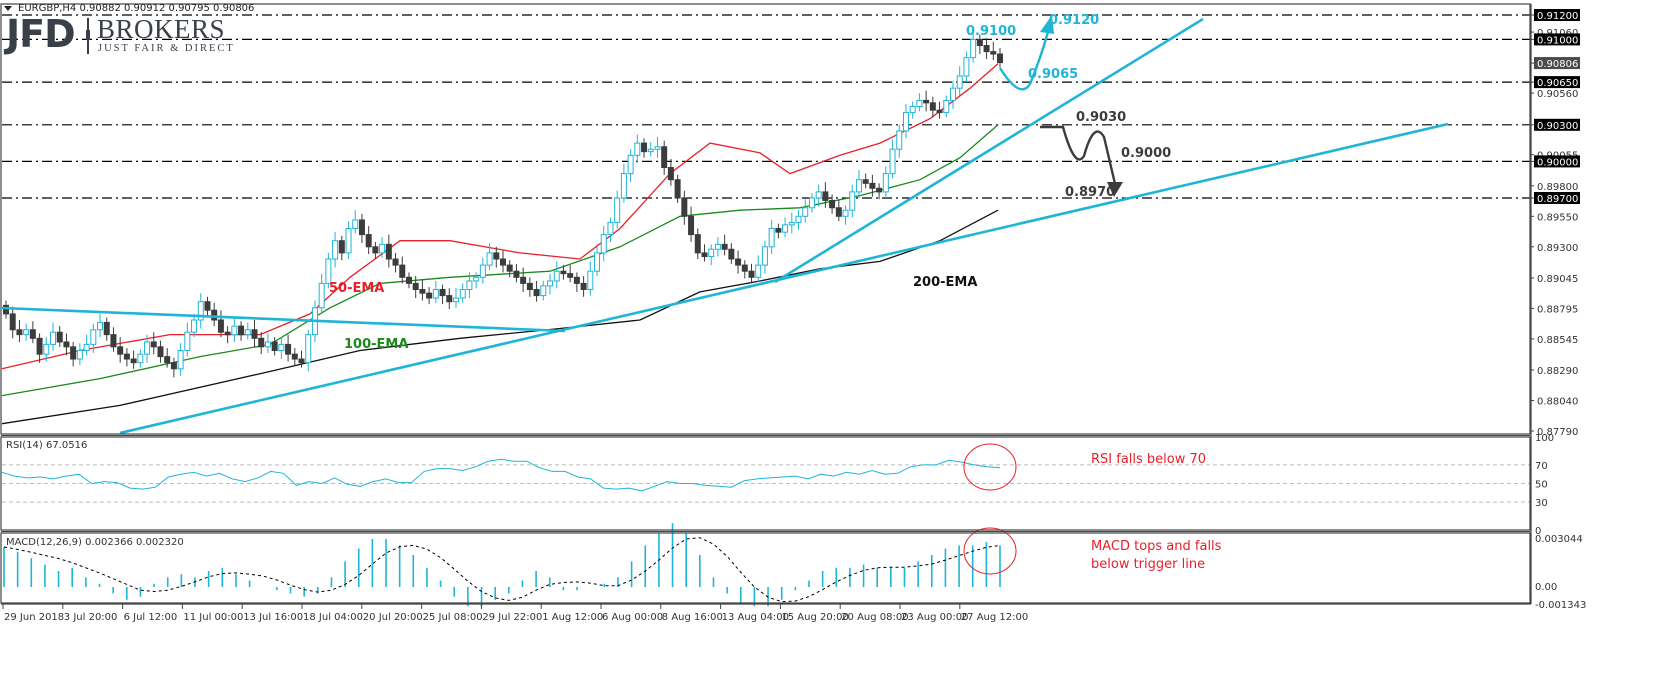 The height and width of the screenshot is (679, 1674). I want to click on collapse-arrow-icon, so click(8, 8).